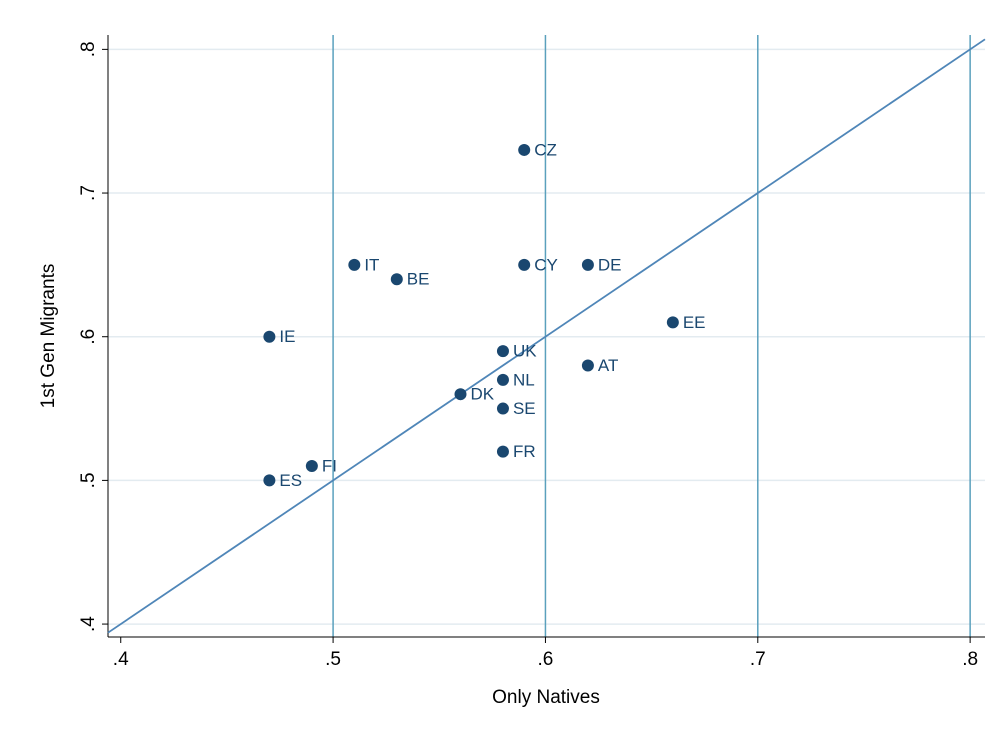 Image resolution: width=1002 pixels, height=733 pixels. What do you see at coordinates (88, 193) in the screenshot?
I see `y-tick-label: .7` at bounding box center [88, 193].